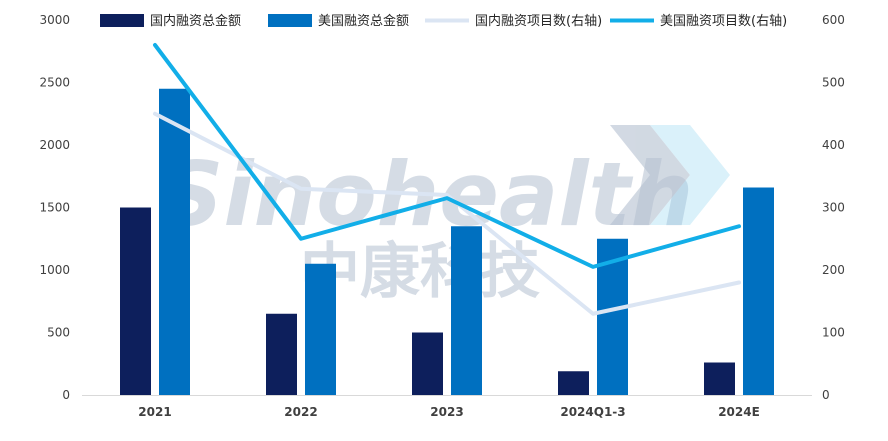  What do you see at coordinates (420, 272) in the screenshot?
I see `watermark-chinese-text: 中康科技` at bounding box center [420, 272].